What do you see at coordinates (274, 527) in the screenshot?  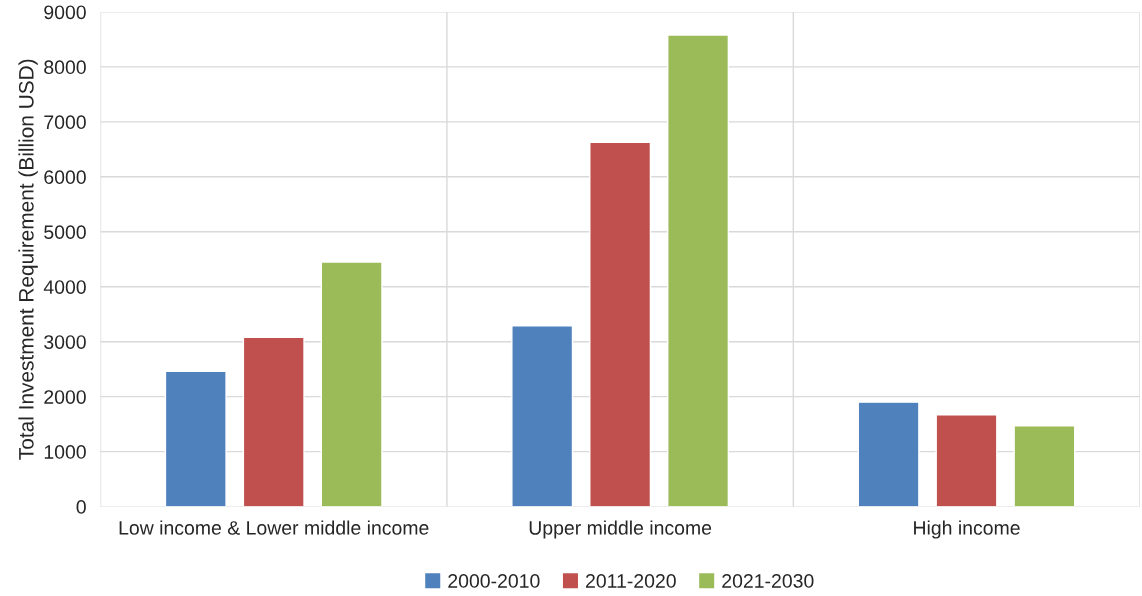 I see `x-tick-label: Low income & Lower middle income` at bounding box center [274, 527].